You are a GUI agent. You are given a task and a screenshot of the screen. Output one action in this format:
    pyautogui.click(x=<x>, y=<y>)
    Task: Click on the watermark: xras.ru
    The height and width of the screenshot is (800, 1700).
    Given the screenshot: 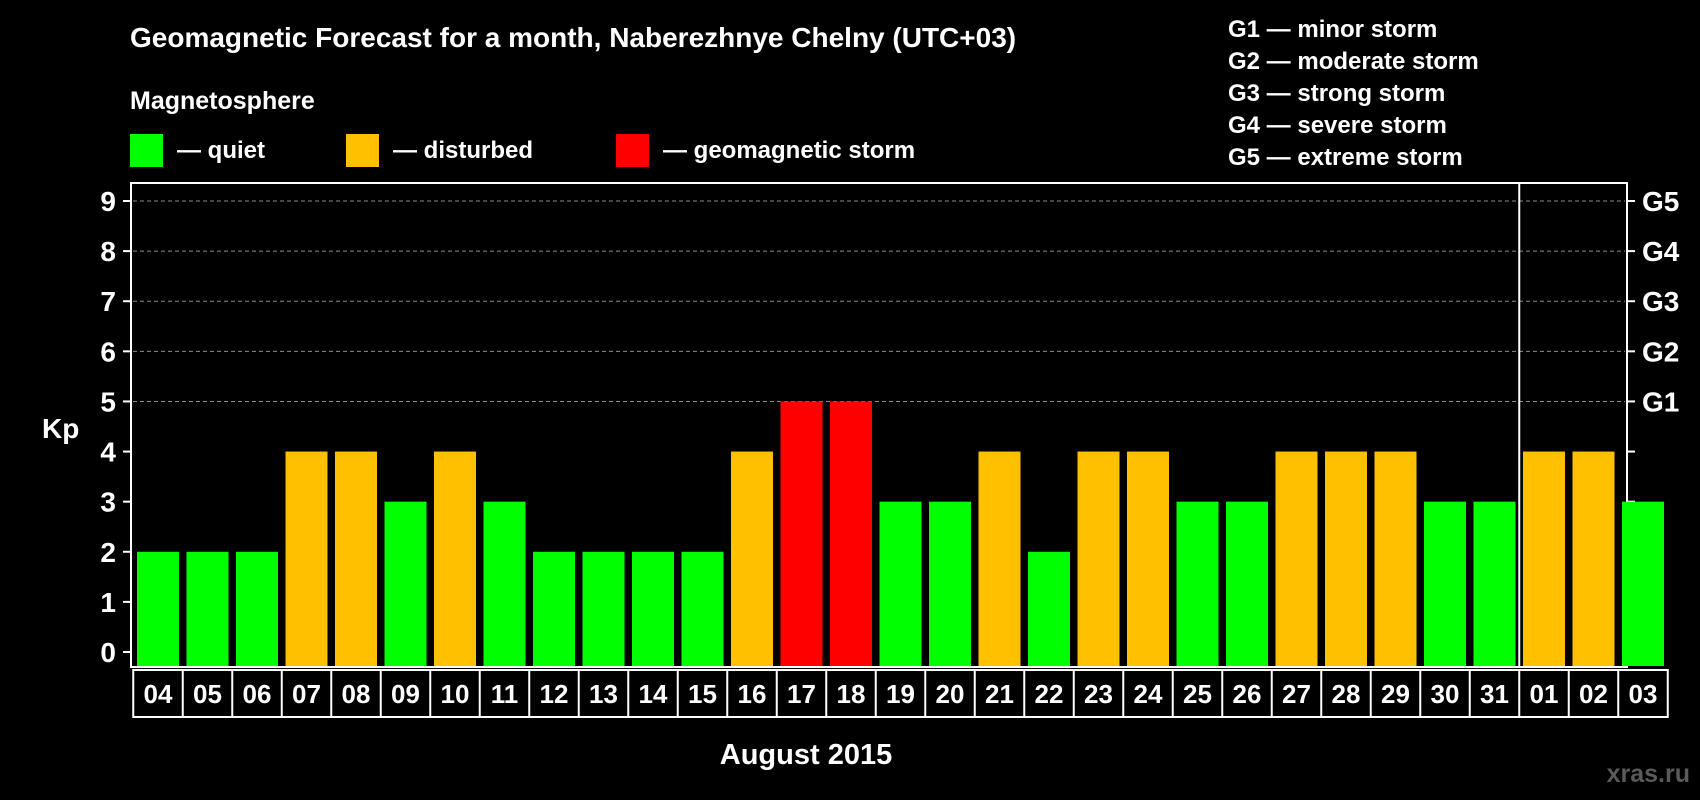 What is the action you would take?
    pyautogui.click(x=1648, y=774)
    